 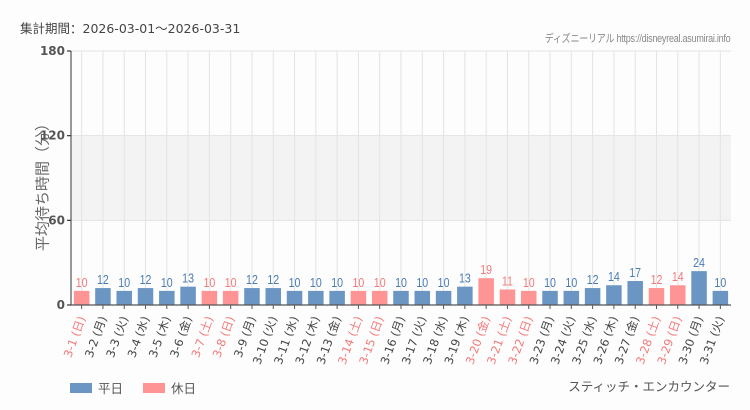 What do you see at coordinates (184, 388) in the screenshot?
I see `legend-label-holiday: 休日` at bounding box center [184, 388].